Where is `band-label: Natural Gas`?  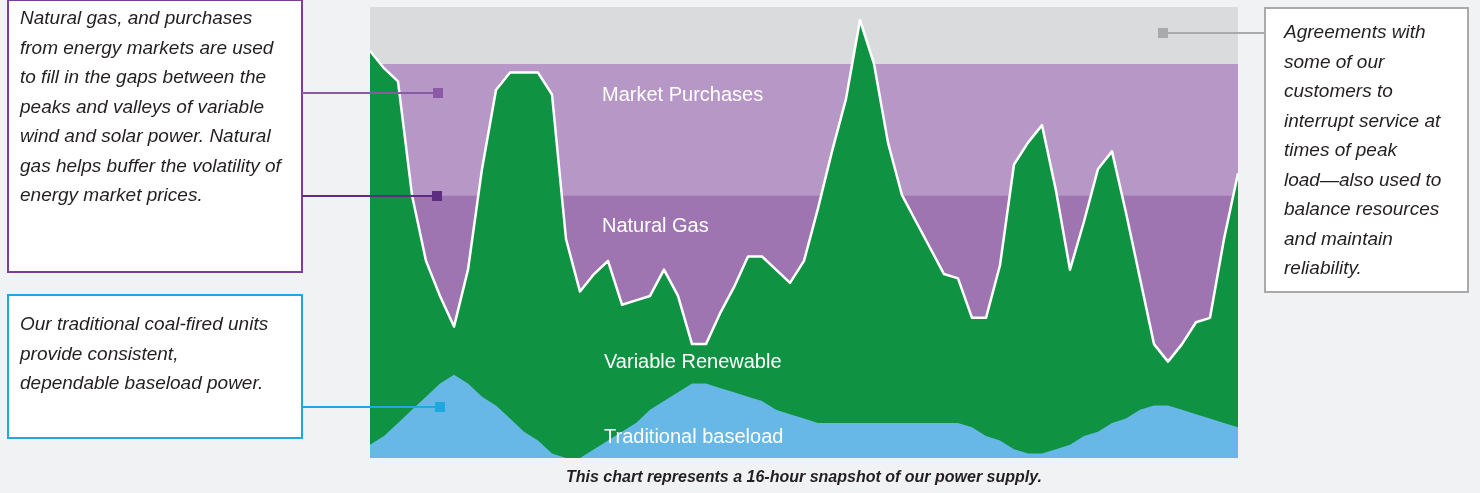 band-label: Natural Gas is located at coordinates (655, 225).